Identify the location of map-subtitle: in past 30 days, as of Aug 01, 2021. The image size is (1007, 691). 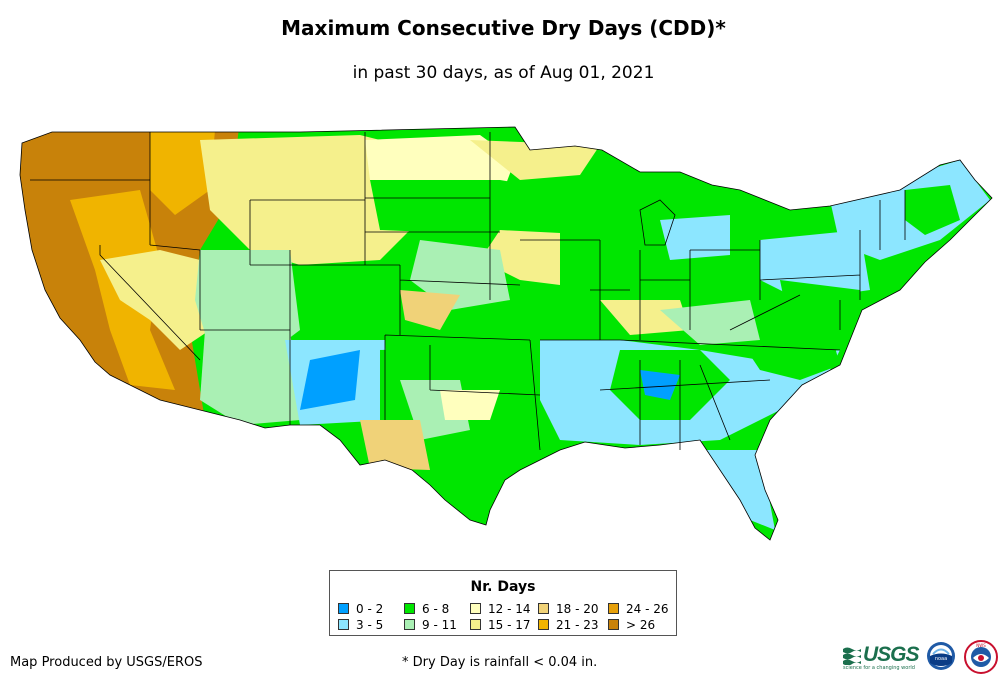
(503, 73).